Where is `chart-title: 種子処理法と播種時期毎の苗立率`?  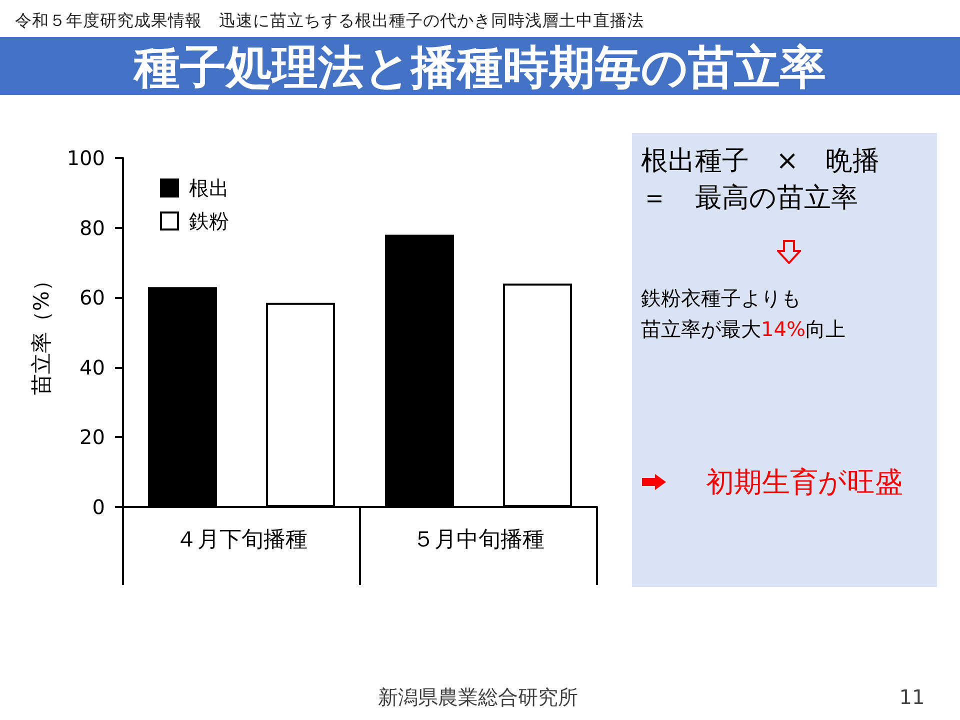 chart-title: 種子処理法と播種時期毎の苗立率 is located at coordinates (479, 67).